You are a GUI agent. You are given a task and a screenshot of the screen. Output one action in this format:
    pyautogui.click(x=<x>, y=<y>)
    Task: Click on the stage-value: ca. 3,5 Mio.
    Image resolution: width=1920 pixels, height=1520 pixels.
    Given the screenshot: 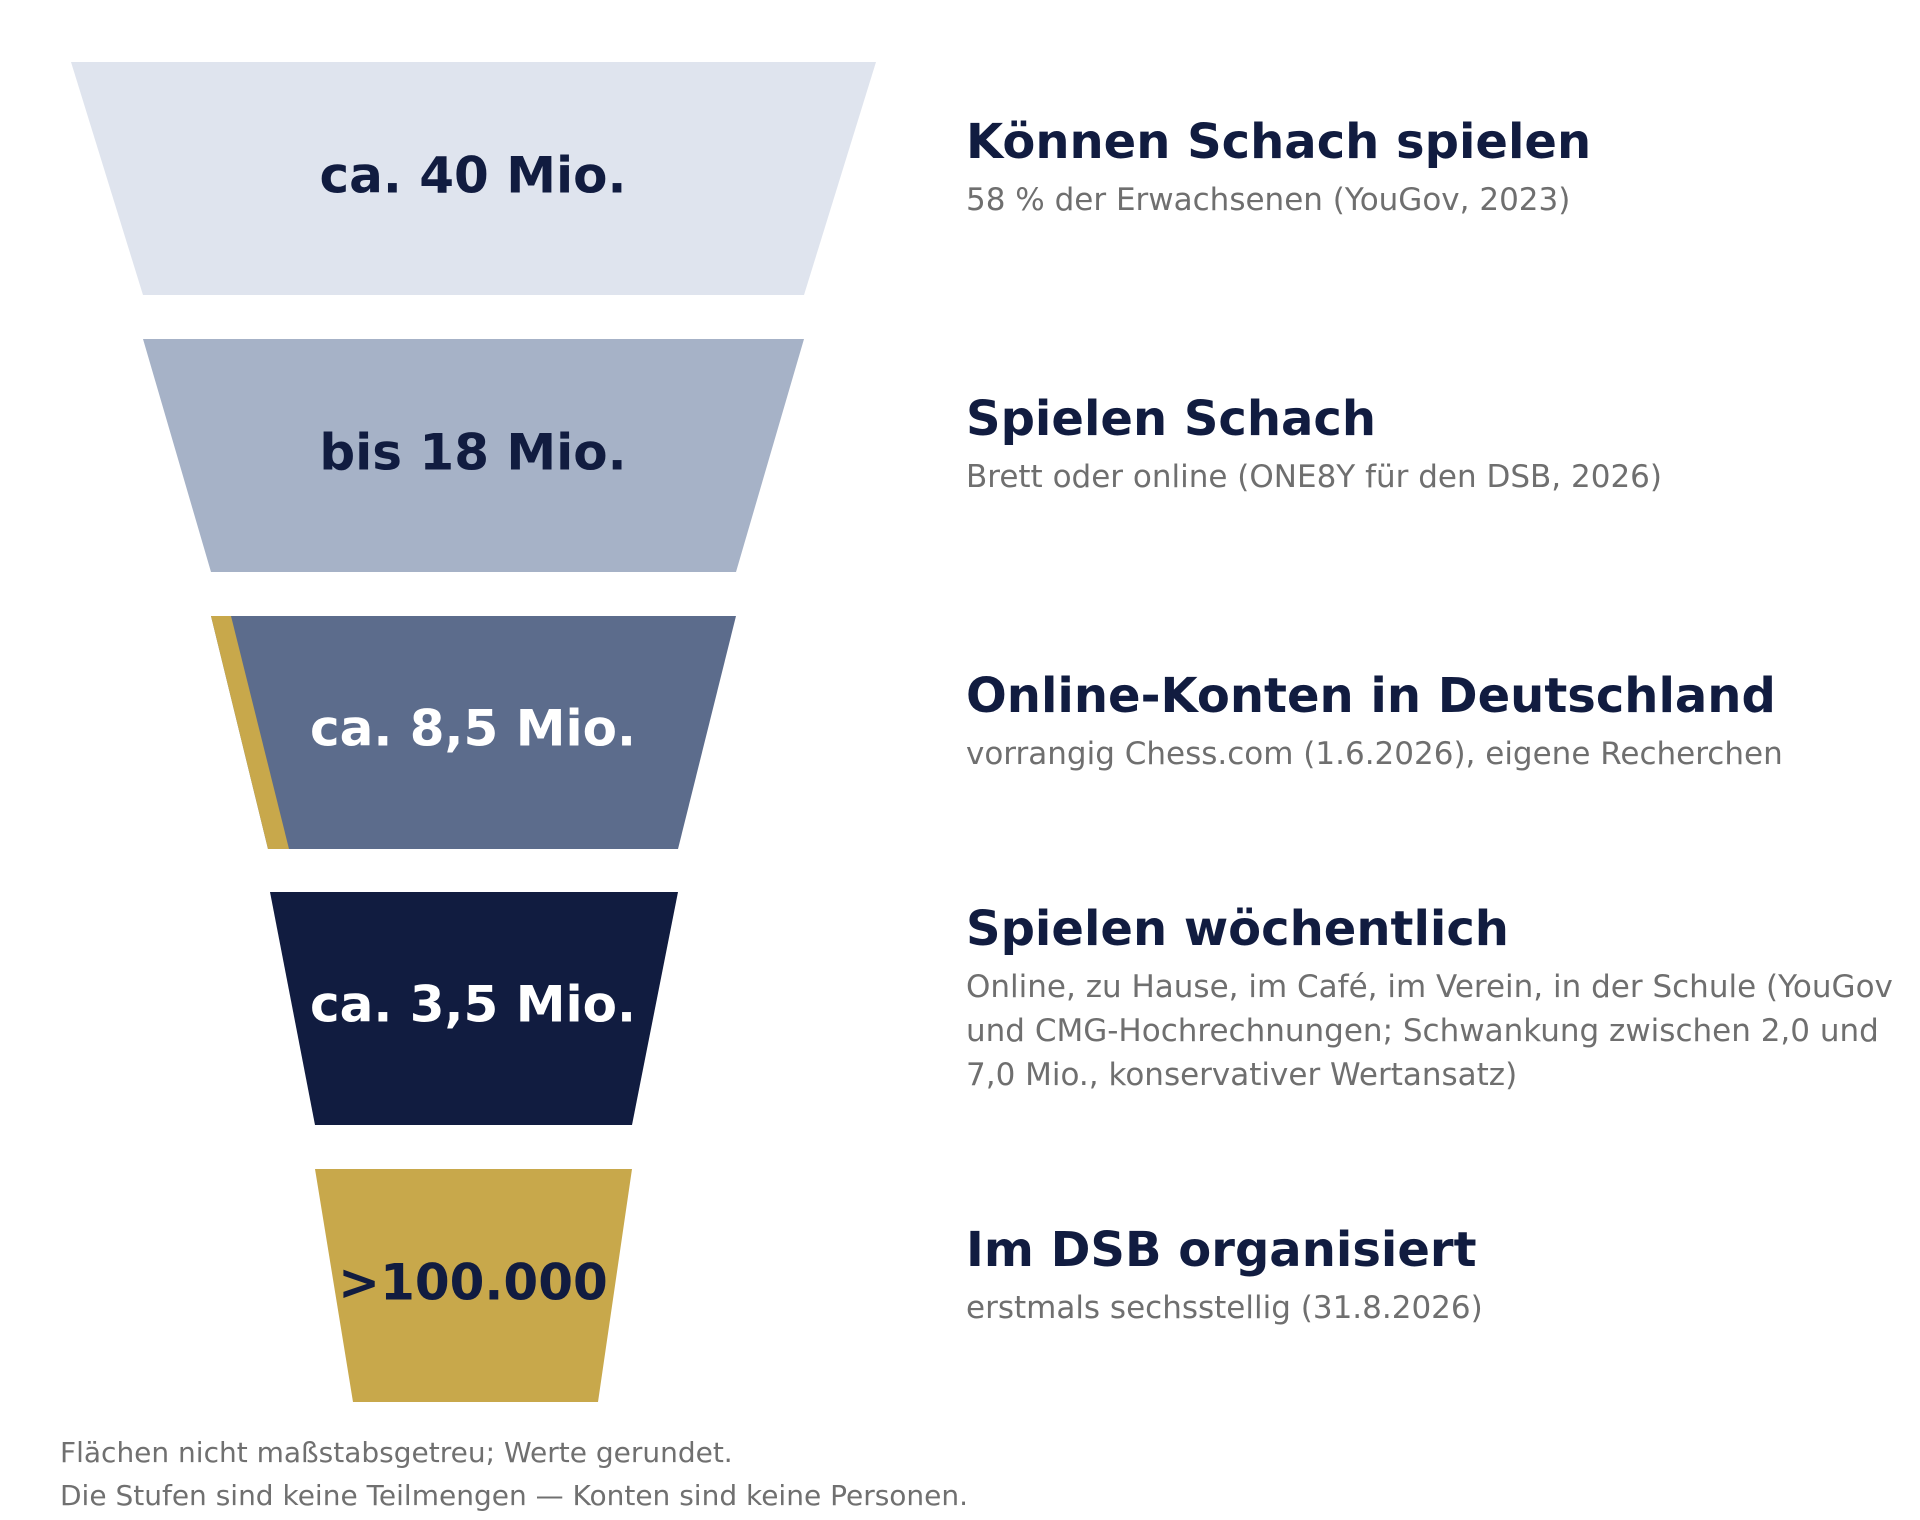 What is the action you would take?
    pyautogui.click(x=473, y=1005)
    